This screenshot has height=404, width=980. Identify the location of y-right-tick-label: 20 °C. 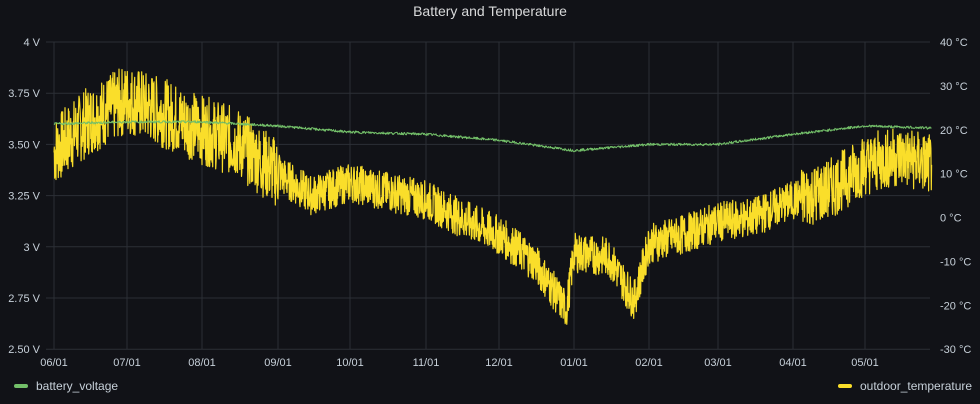
(954, 131).